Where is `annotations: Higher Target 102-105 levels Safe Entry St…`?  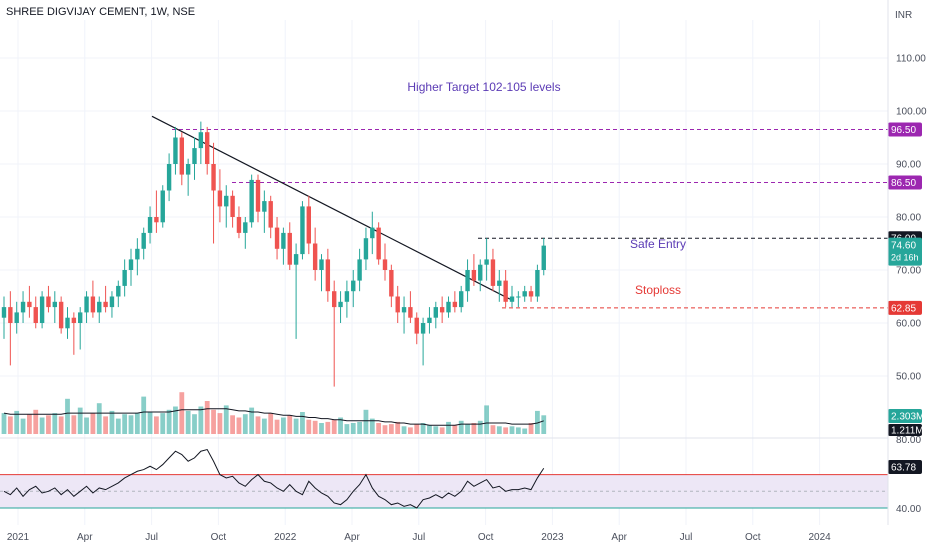 annotations: Higher Target 102-105 levels Safe Entry St… is located at coordinates (546, 188).